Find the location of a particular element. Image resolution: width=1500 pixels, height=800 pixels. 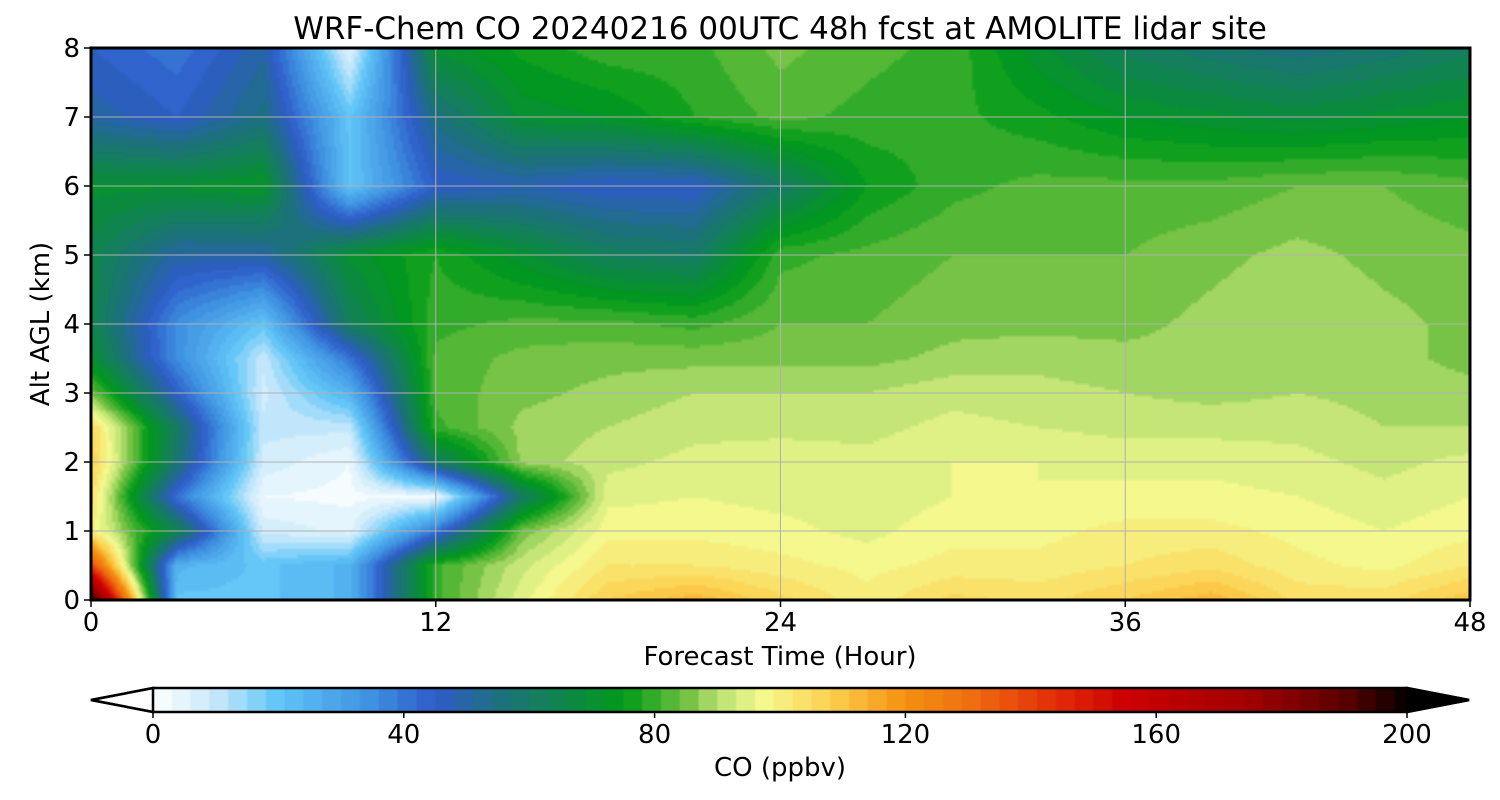

colorbar-tick-label: 0 is located at coordinates (153, 735).